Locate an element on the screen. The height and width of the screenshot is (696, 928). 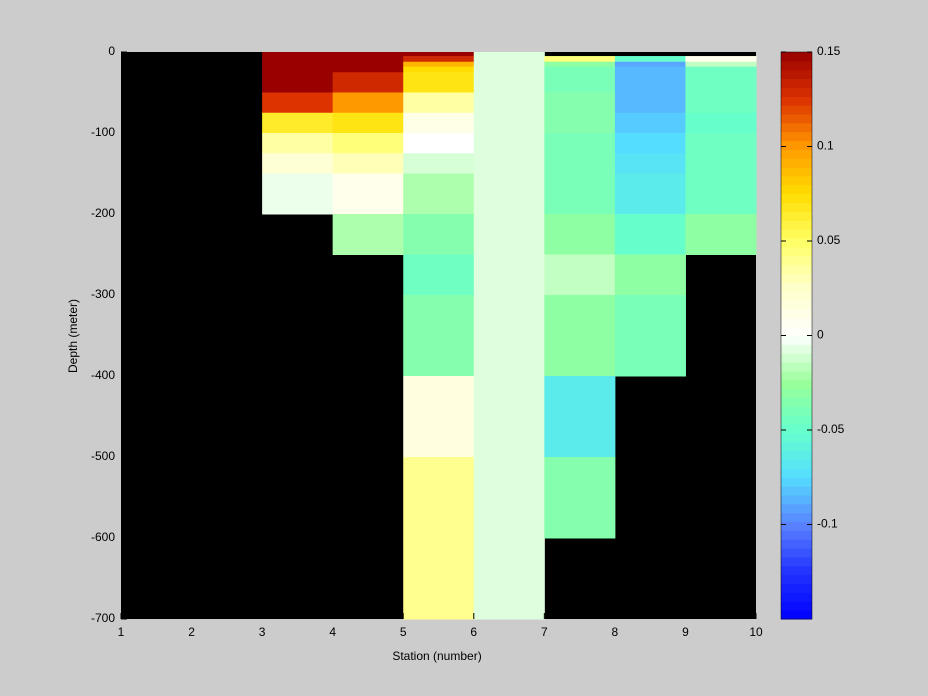
y-tick-label: -200 is located at coordinates (103, 213).